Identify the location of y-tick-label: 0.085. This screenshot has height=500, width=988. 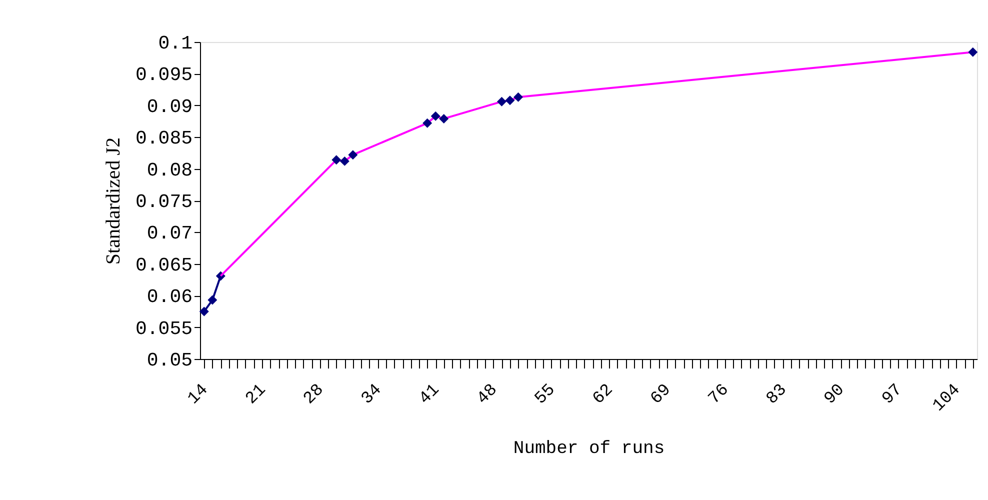
(163, 139).